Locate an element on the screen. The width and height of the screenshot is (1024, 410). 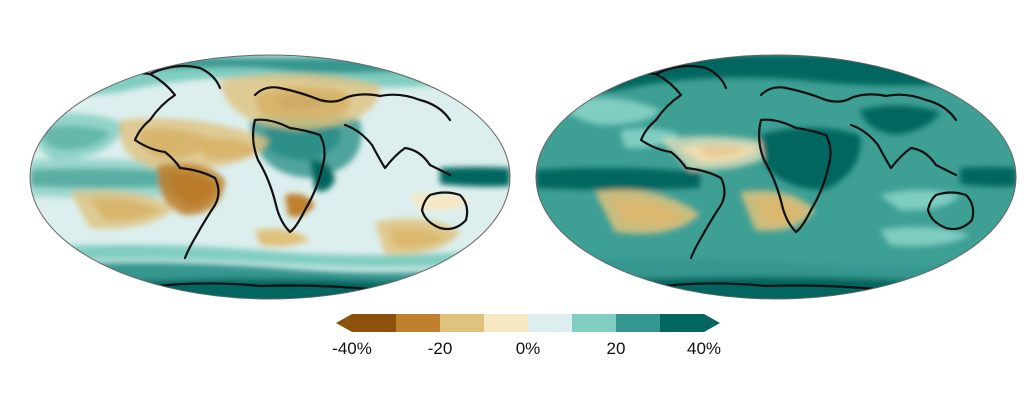
colorbar-tick-label: -20 is located at coordinates (440, 348).